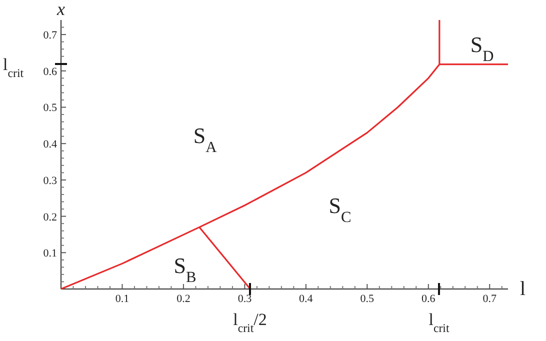 The width and height of the screenshot is (546, 341). What do you see at coordinates (250, 322) in the screenshot?
I see `text: l$_{crit}$/2` at bounding box center [250, 322].